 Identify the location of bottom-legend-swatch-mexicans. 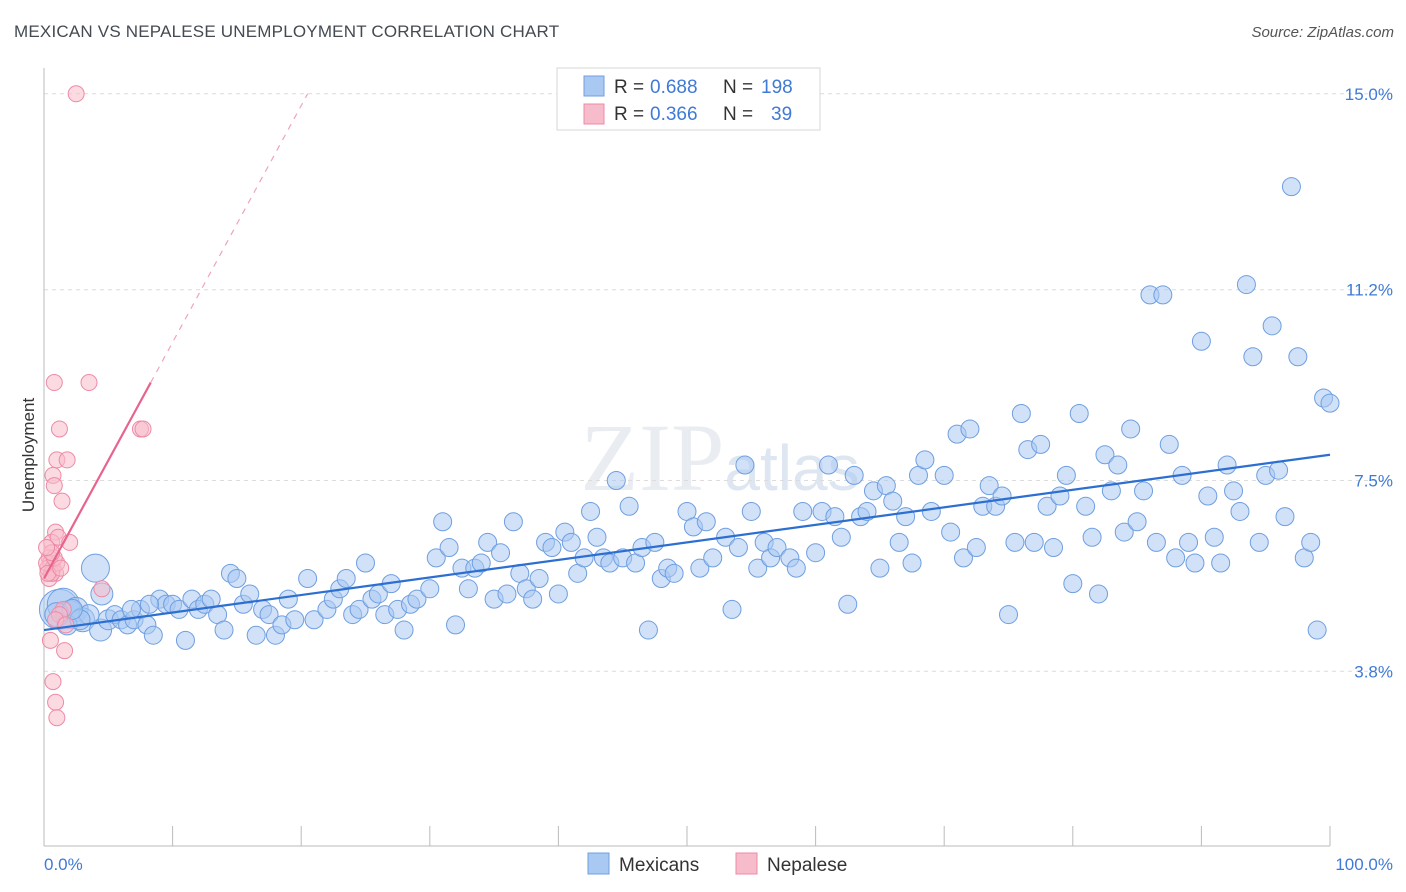
(598, 863).